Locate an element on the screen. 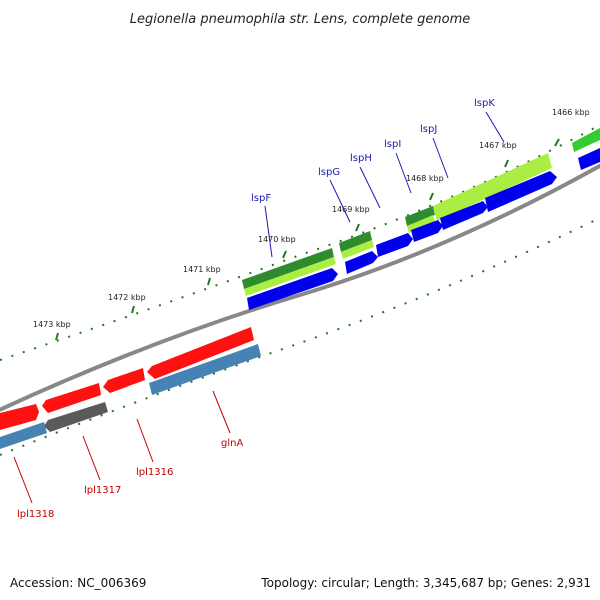 The width and height of the screenshot is (600, 600). gene-label: lspJ is located at coordinates (428, 129).